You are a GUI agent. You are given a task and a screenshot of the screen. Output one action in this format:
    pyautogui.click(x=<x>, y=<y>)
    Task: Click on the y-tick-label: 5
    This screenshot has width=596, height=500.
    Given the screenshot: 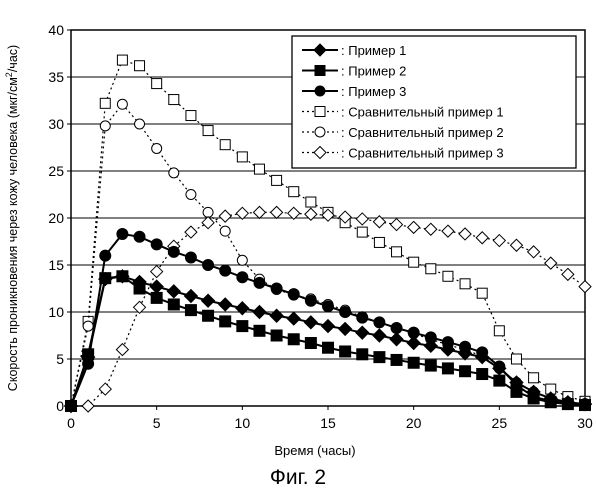 What is the action you would take?
    pyautogui.click(x=60, y=359)
    